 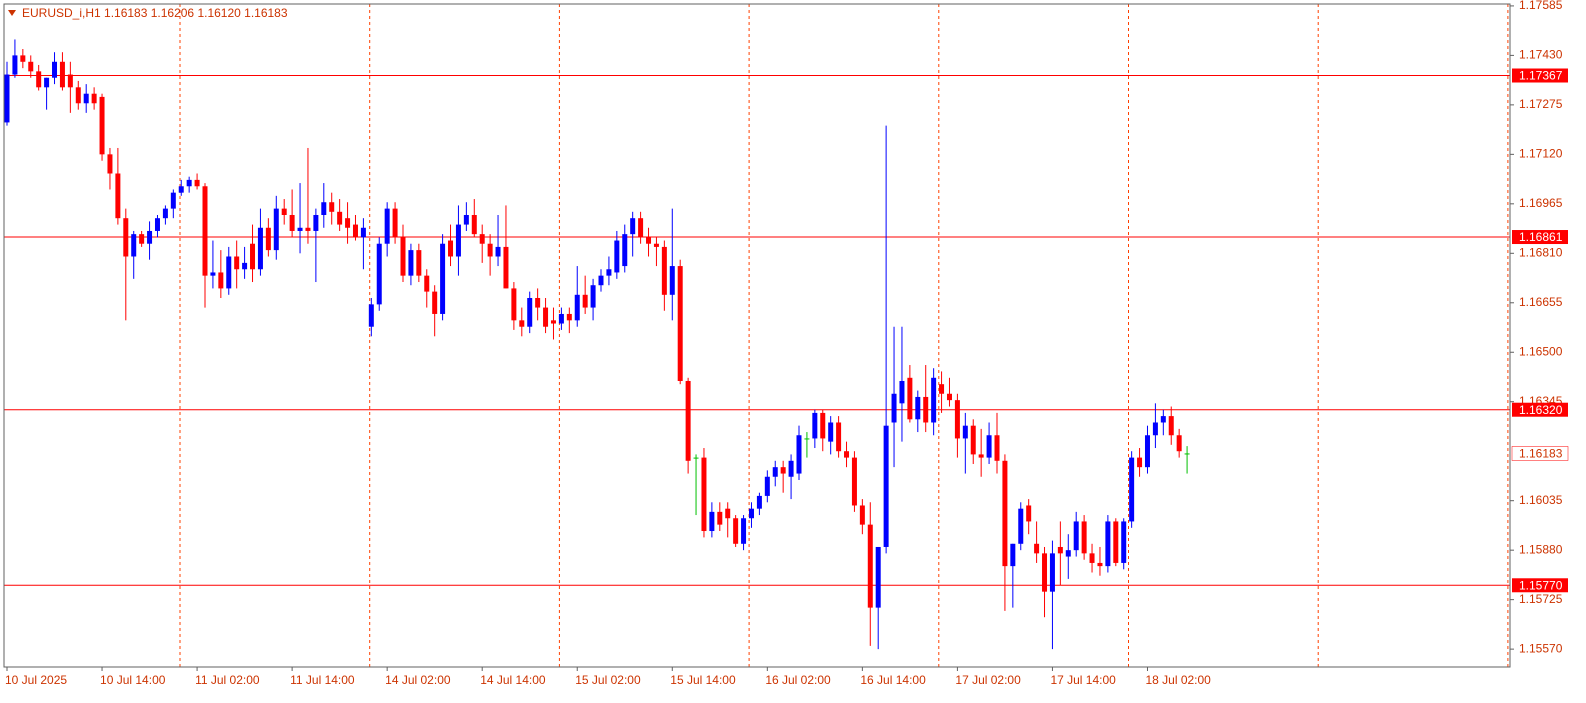 I want to click on level-label: 1.15770, so click(x=1541, y=585).